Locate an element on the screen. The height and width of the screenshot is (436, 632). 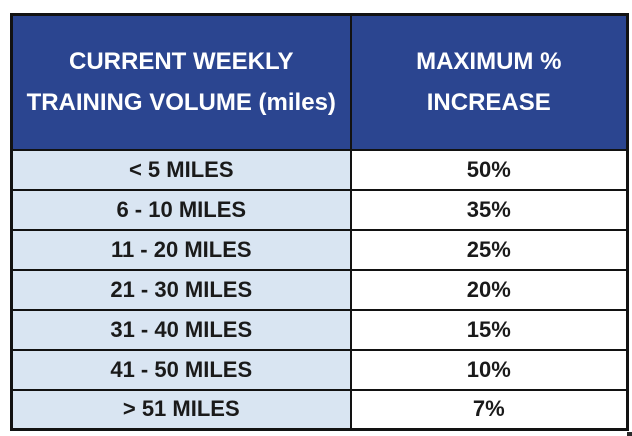
increase-cell: 25% is located at coordinates (489, 249).